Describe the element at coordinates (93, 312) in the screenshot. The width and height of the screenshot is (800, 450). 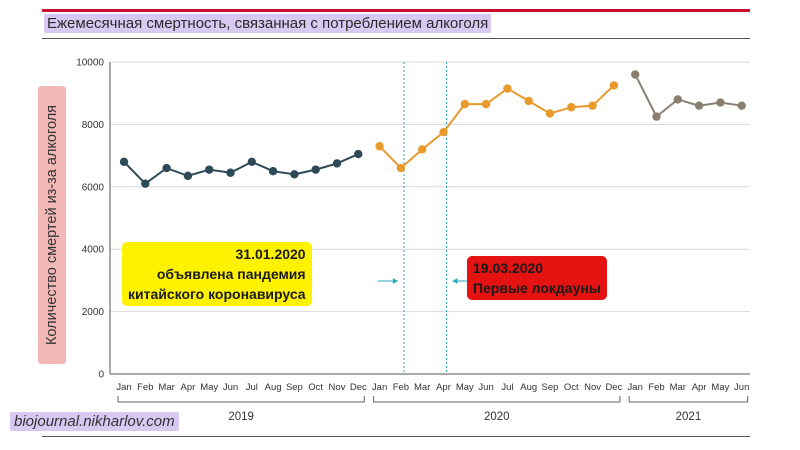
I see `y-tick-label-2000: 2000` at that location.